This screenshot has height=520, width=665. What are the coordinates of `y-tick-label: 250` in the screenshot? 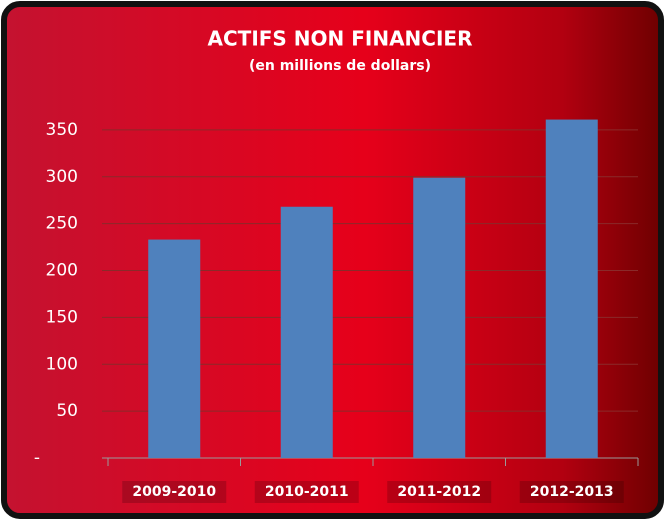 It's located at (62, 224).